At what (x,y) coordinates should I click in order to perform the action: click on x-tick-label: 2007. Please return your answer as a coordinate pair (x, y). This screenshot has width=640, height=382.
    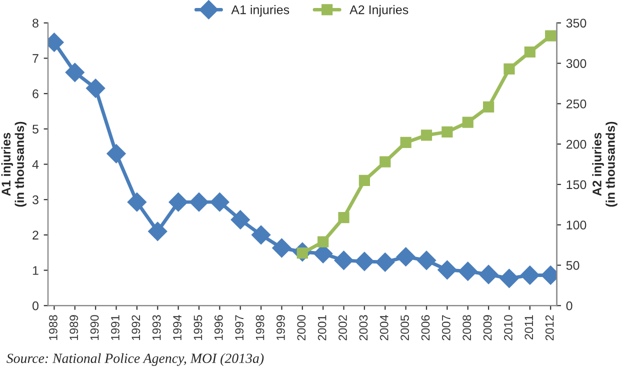
    Looking at the image, I should click on (446, 327).